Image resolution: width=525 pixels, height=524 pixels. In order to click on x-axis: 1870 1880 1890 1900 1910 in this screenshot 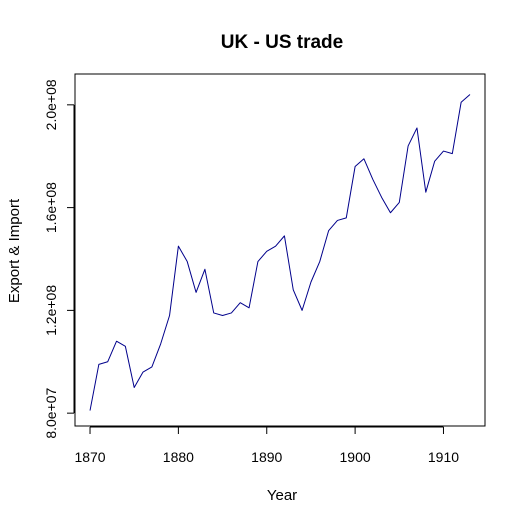, I will do `click(266, 445)`.